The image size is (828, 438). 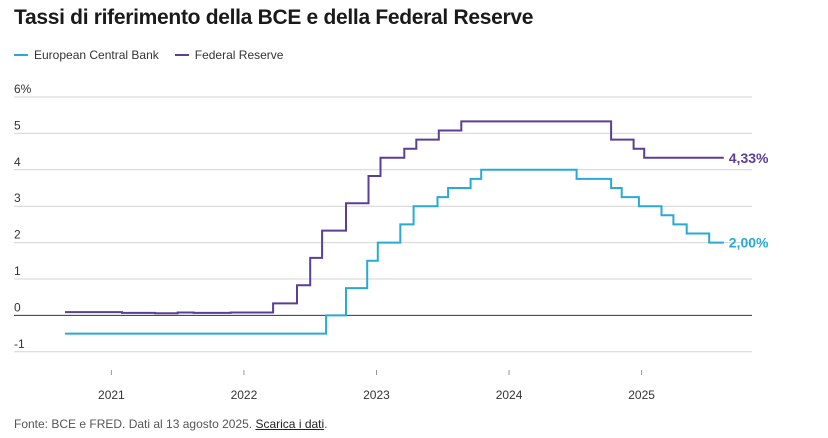 What do you see at coordinates (749, 243) in the screenshot?
I see `end-label-ecb: 2,00%` at bounding box center [749, 243].